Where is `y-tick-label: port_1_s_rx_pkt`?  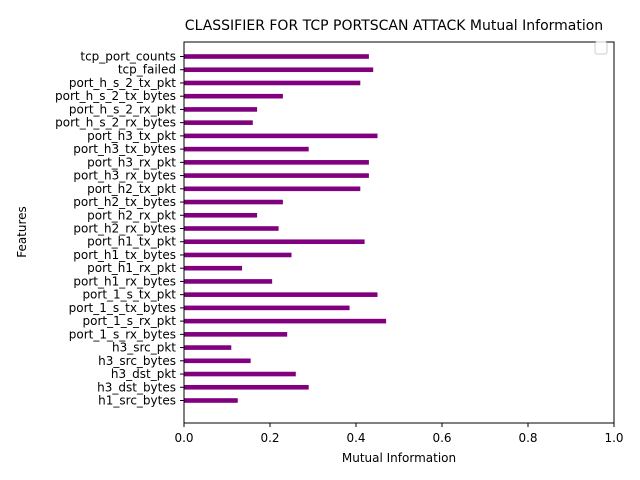
y-tick-label: port_1_s_rx_pkt is located at coordinates (130, 321).